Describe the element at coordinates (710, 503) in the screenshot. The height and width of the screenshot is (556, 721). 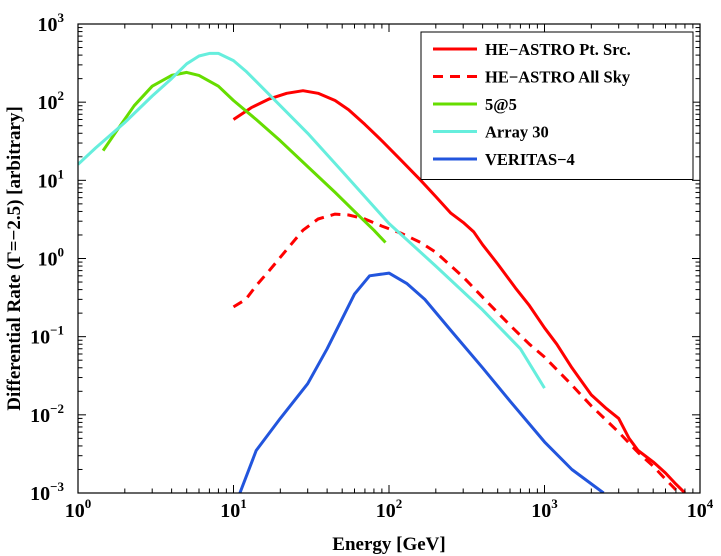
I see `x-tick-exponent: 4` at that location.